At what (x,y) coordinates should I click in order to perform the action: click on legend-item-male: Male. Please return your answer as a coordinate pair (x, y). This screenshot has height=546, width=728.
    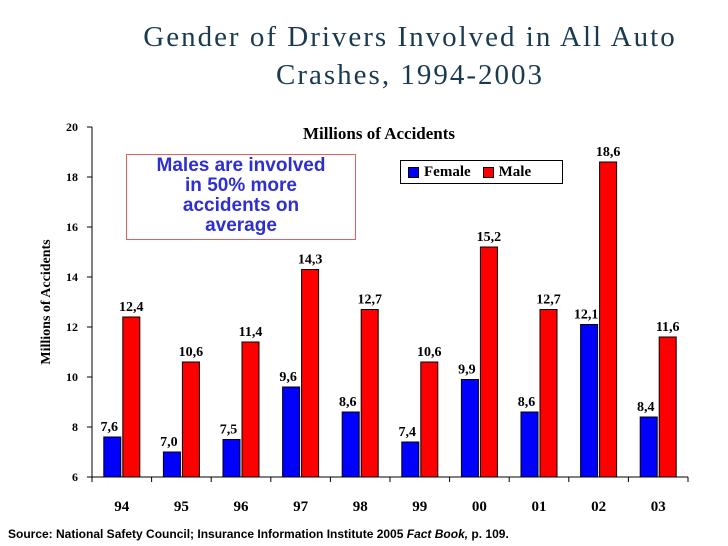
    Looking at the image, I should click on (507, 172).